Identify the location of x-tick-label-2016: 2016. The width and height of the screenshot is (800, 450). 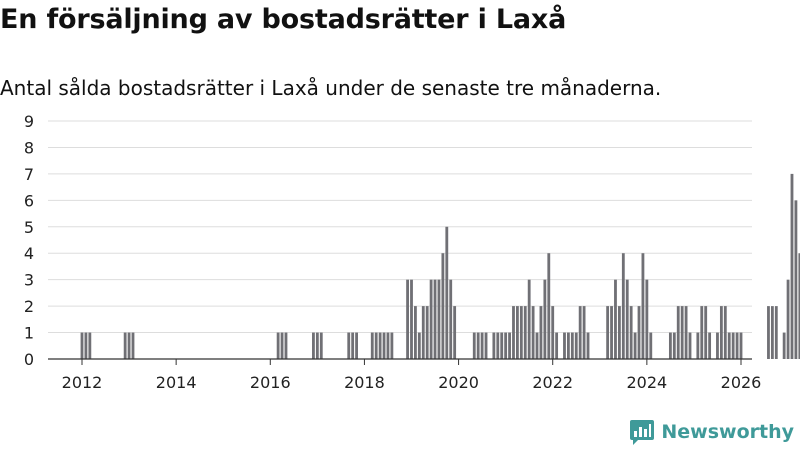
(270, 382).